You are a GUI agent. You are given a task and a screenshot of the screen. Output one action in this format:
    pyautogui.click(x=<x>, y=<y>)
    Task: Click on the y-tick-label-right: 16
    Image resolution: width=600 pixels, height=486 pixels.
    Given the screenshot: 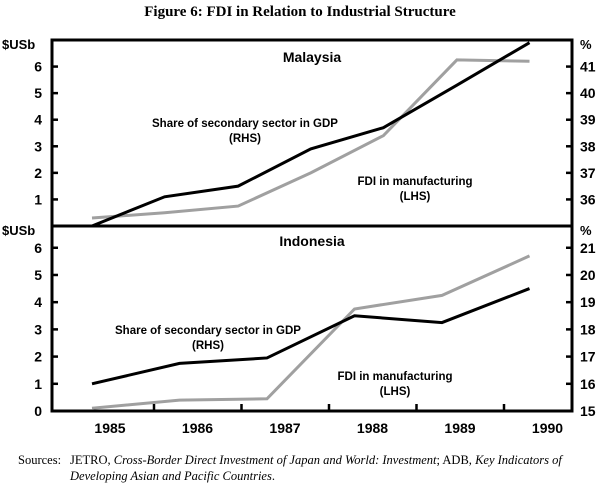 What is the action you would take?
    pyautogui.click(x=588, y=384)
    